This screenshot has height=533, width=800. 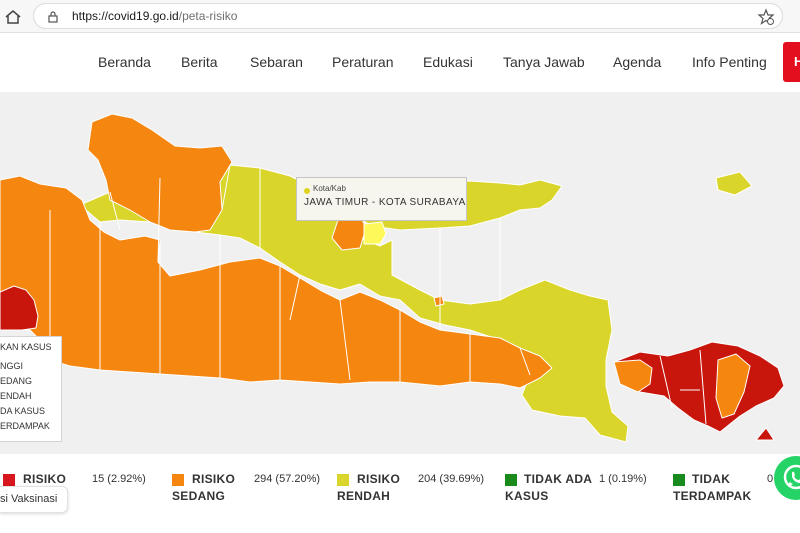 I want to click on nav-info-penting: Info Penting, so click(x=729, y=62).